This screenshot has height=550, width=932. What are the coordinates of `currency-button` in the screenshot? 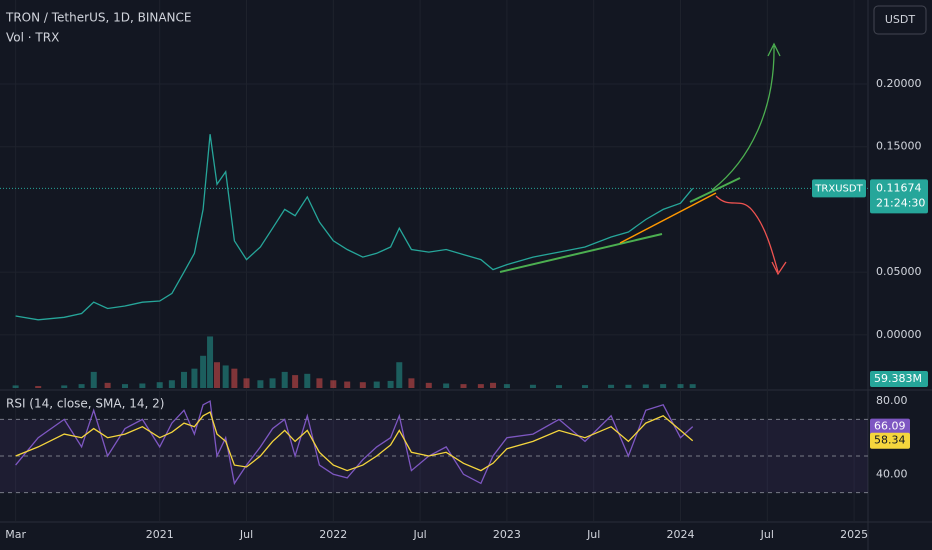 It's located at (900, 20).